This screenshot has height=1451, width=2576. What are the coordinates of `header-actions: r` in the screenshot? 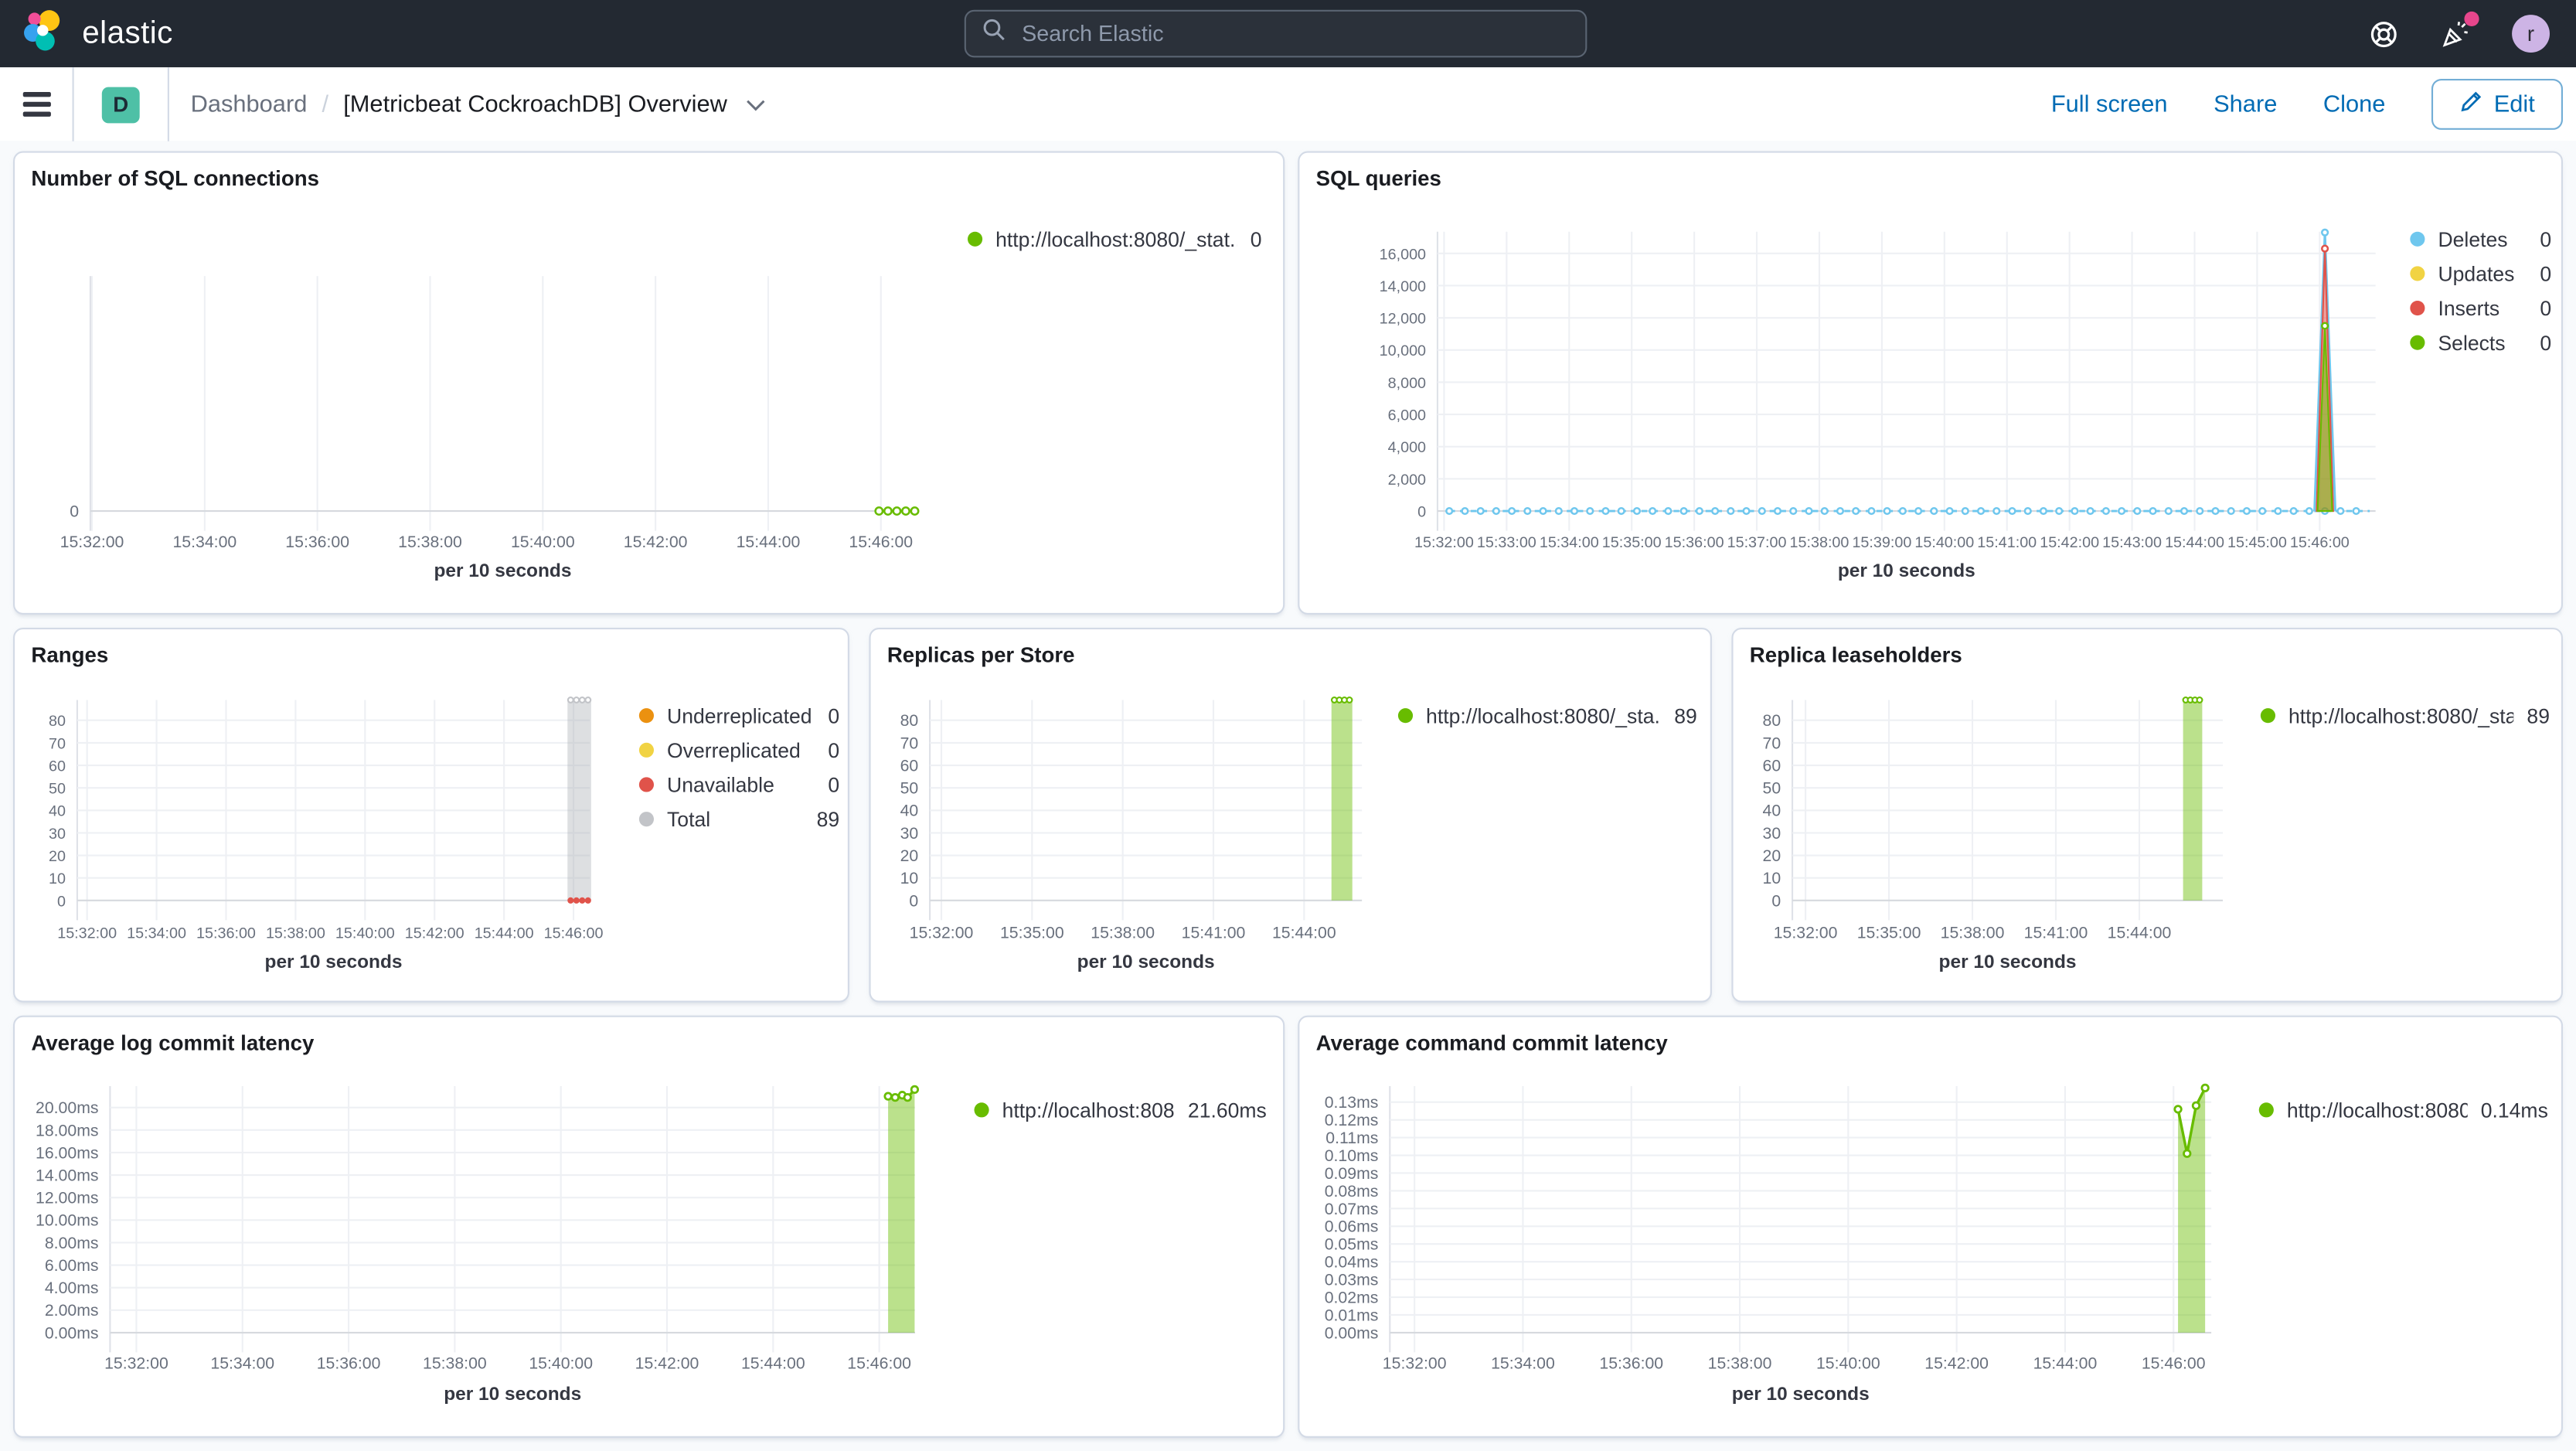 It's located at (2471, 33).